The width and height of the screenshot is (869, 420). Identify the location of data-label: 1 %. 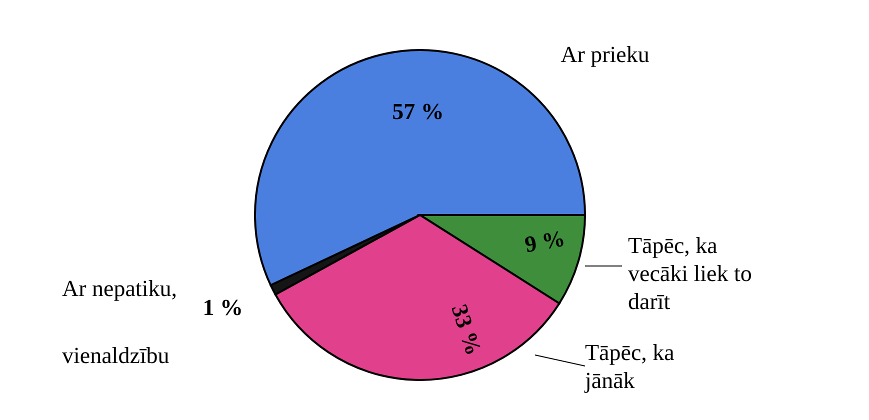
(222, 307).